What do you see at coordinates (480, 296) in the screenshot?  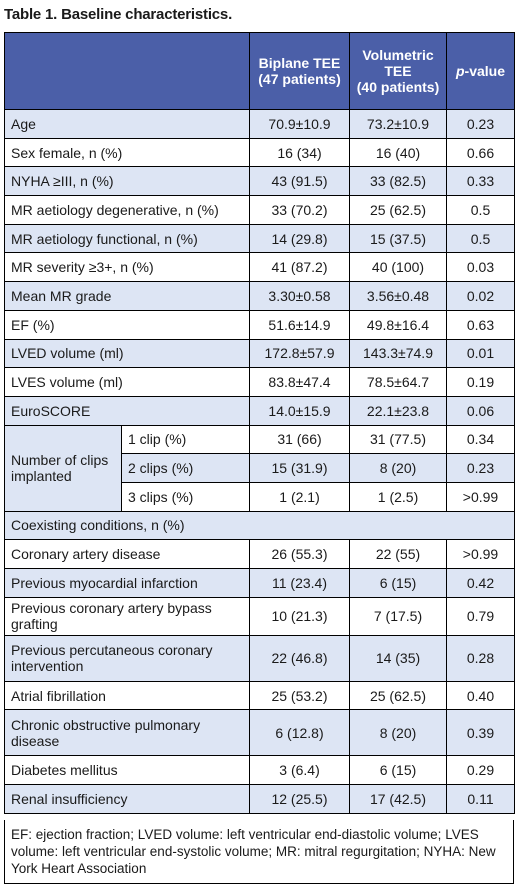 I see `p-value: 0.02` at bounding box center [480, 296].